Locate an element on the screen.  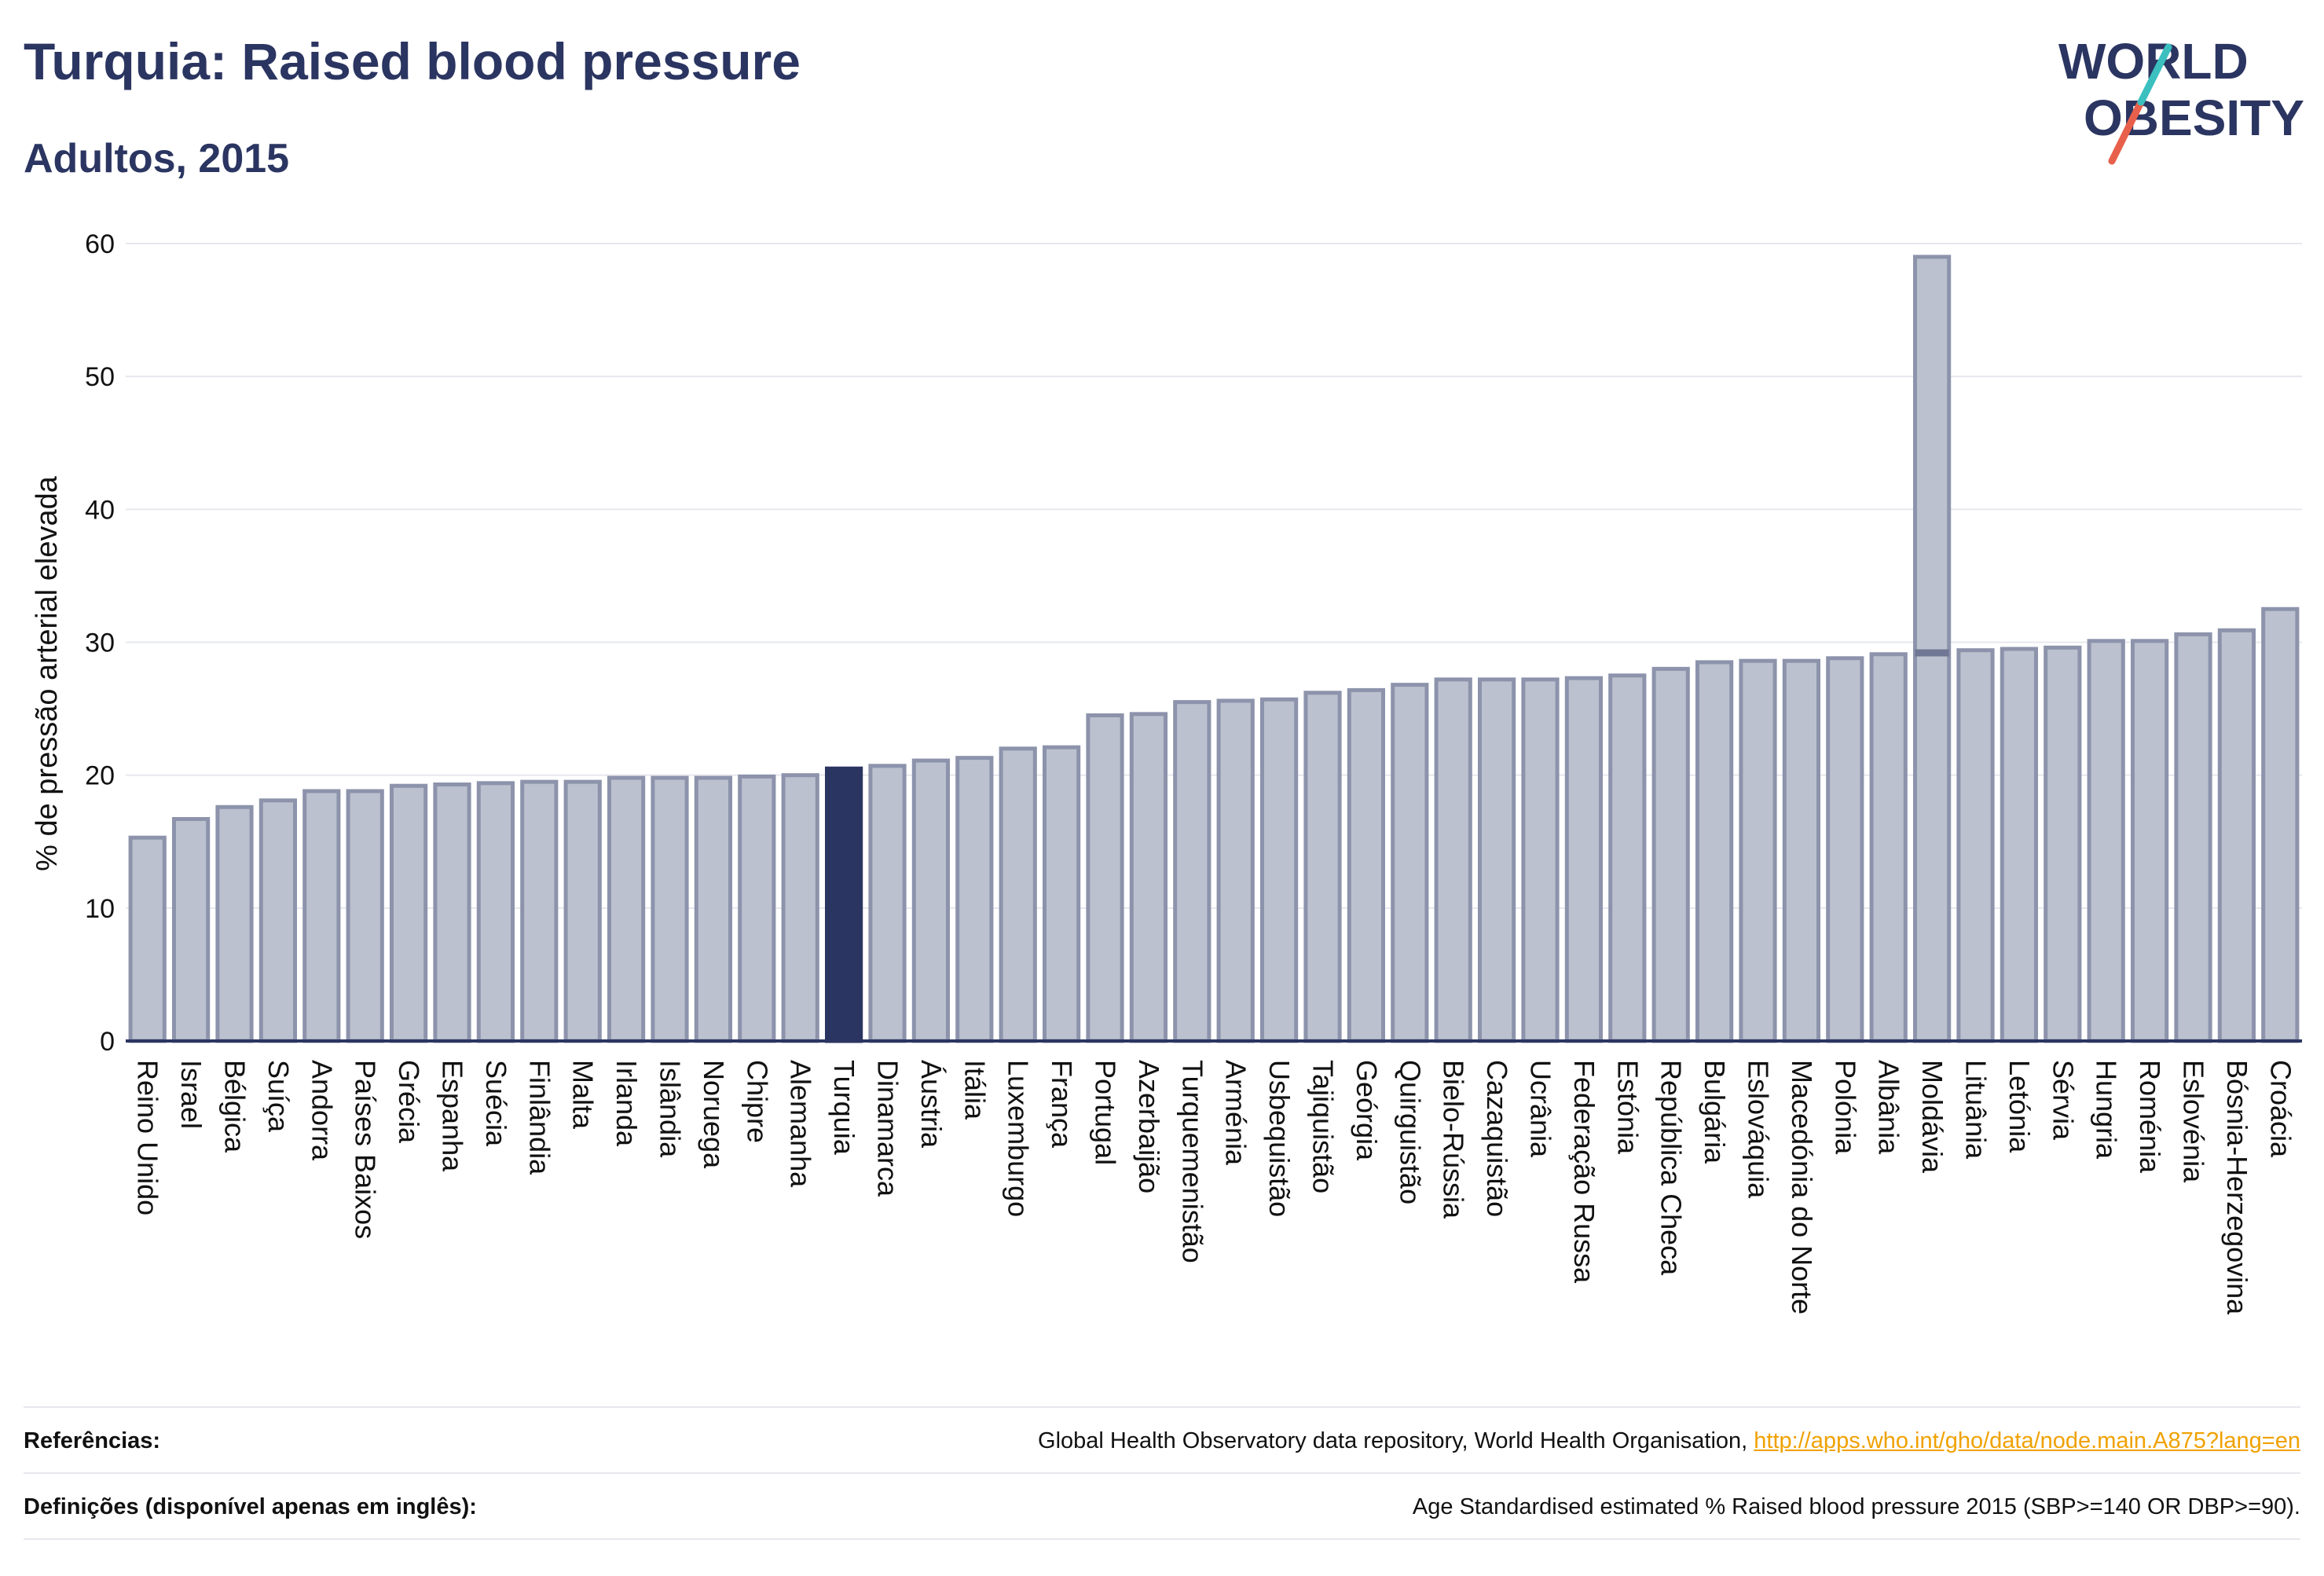
x-tick-label: Cazaquistão is located at coordinates (1497, 1138).